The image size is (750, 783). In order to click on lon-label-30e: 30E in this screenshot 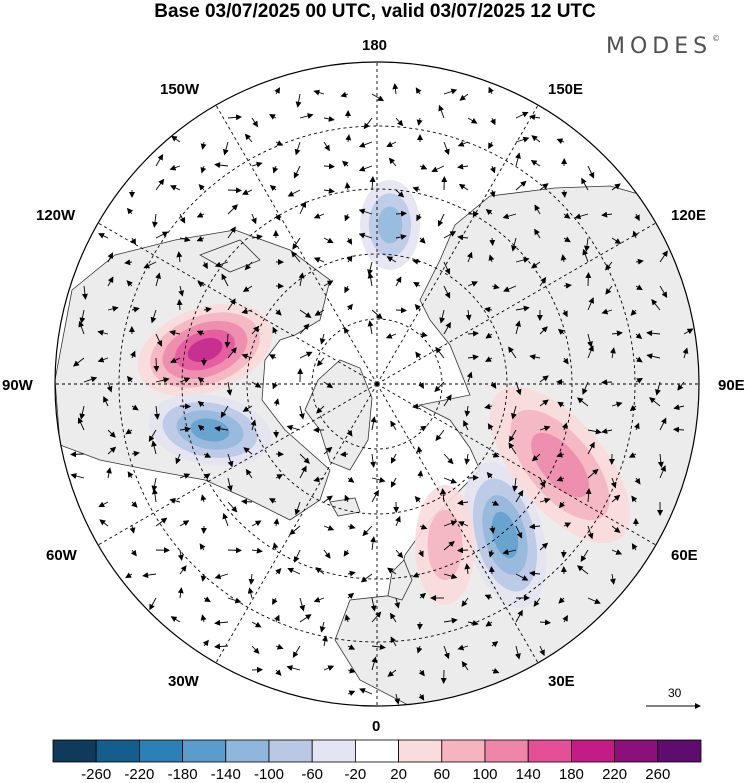, I will do `click(561, 681)`.